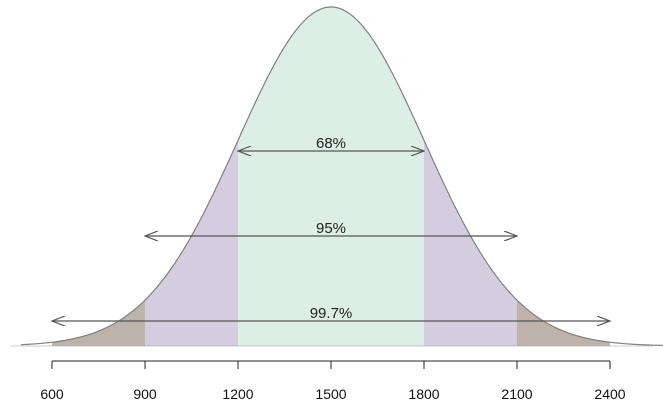 The height and width of the screenshot is (410, 663). What do you see at coordinates (423, 394) in the screenshot?
I see `x-tick-label: 1800` at bounding box center [423, 394].